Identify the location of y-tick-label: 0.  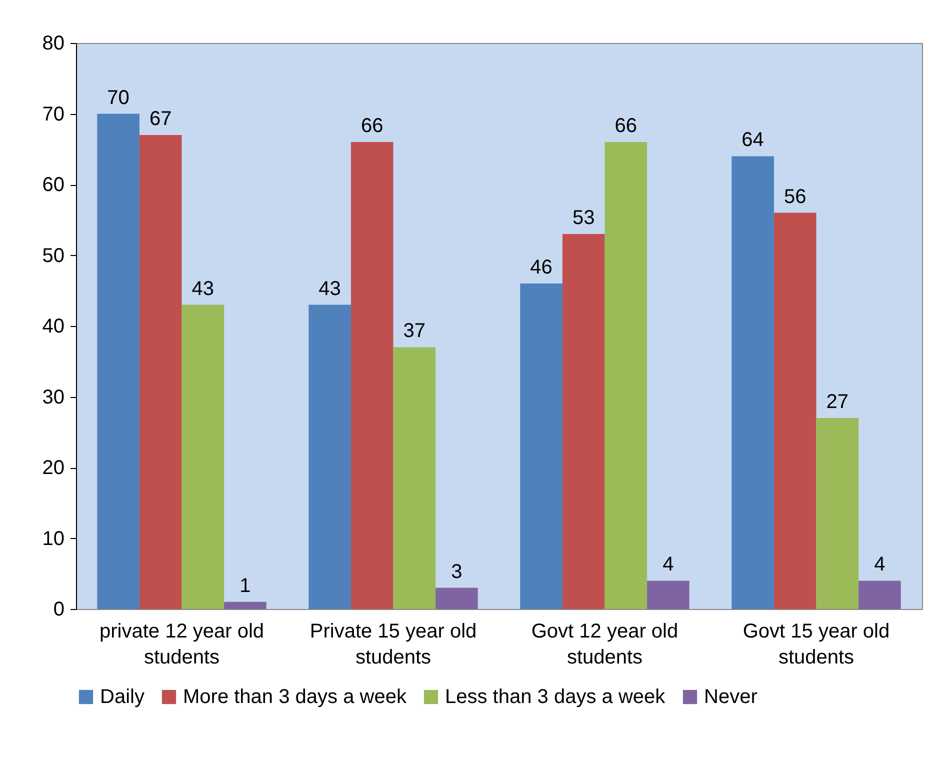
(58, 609).